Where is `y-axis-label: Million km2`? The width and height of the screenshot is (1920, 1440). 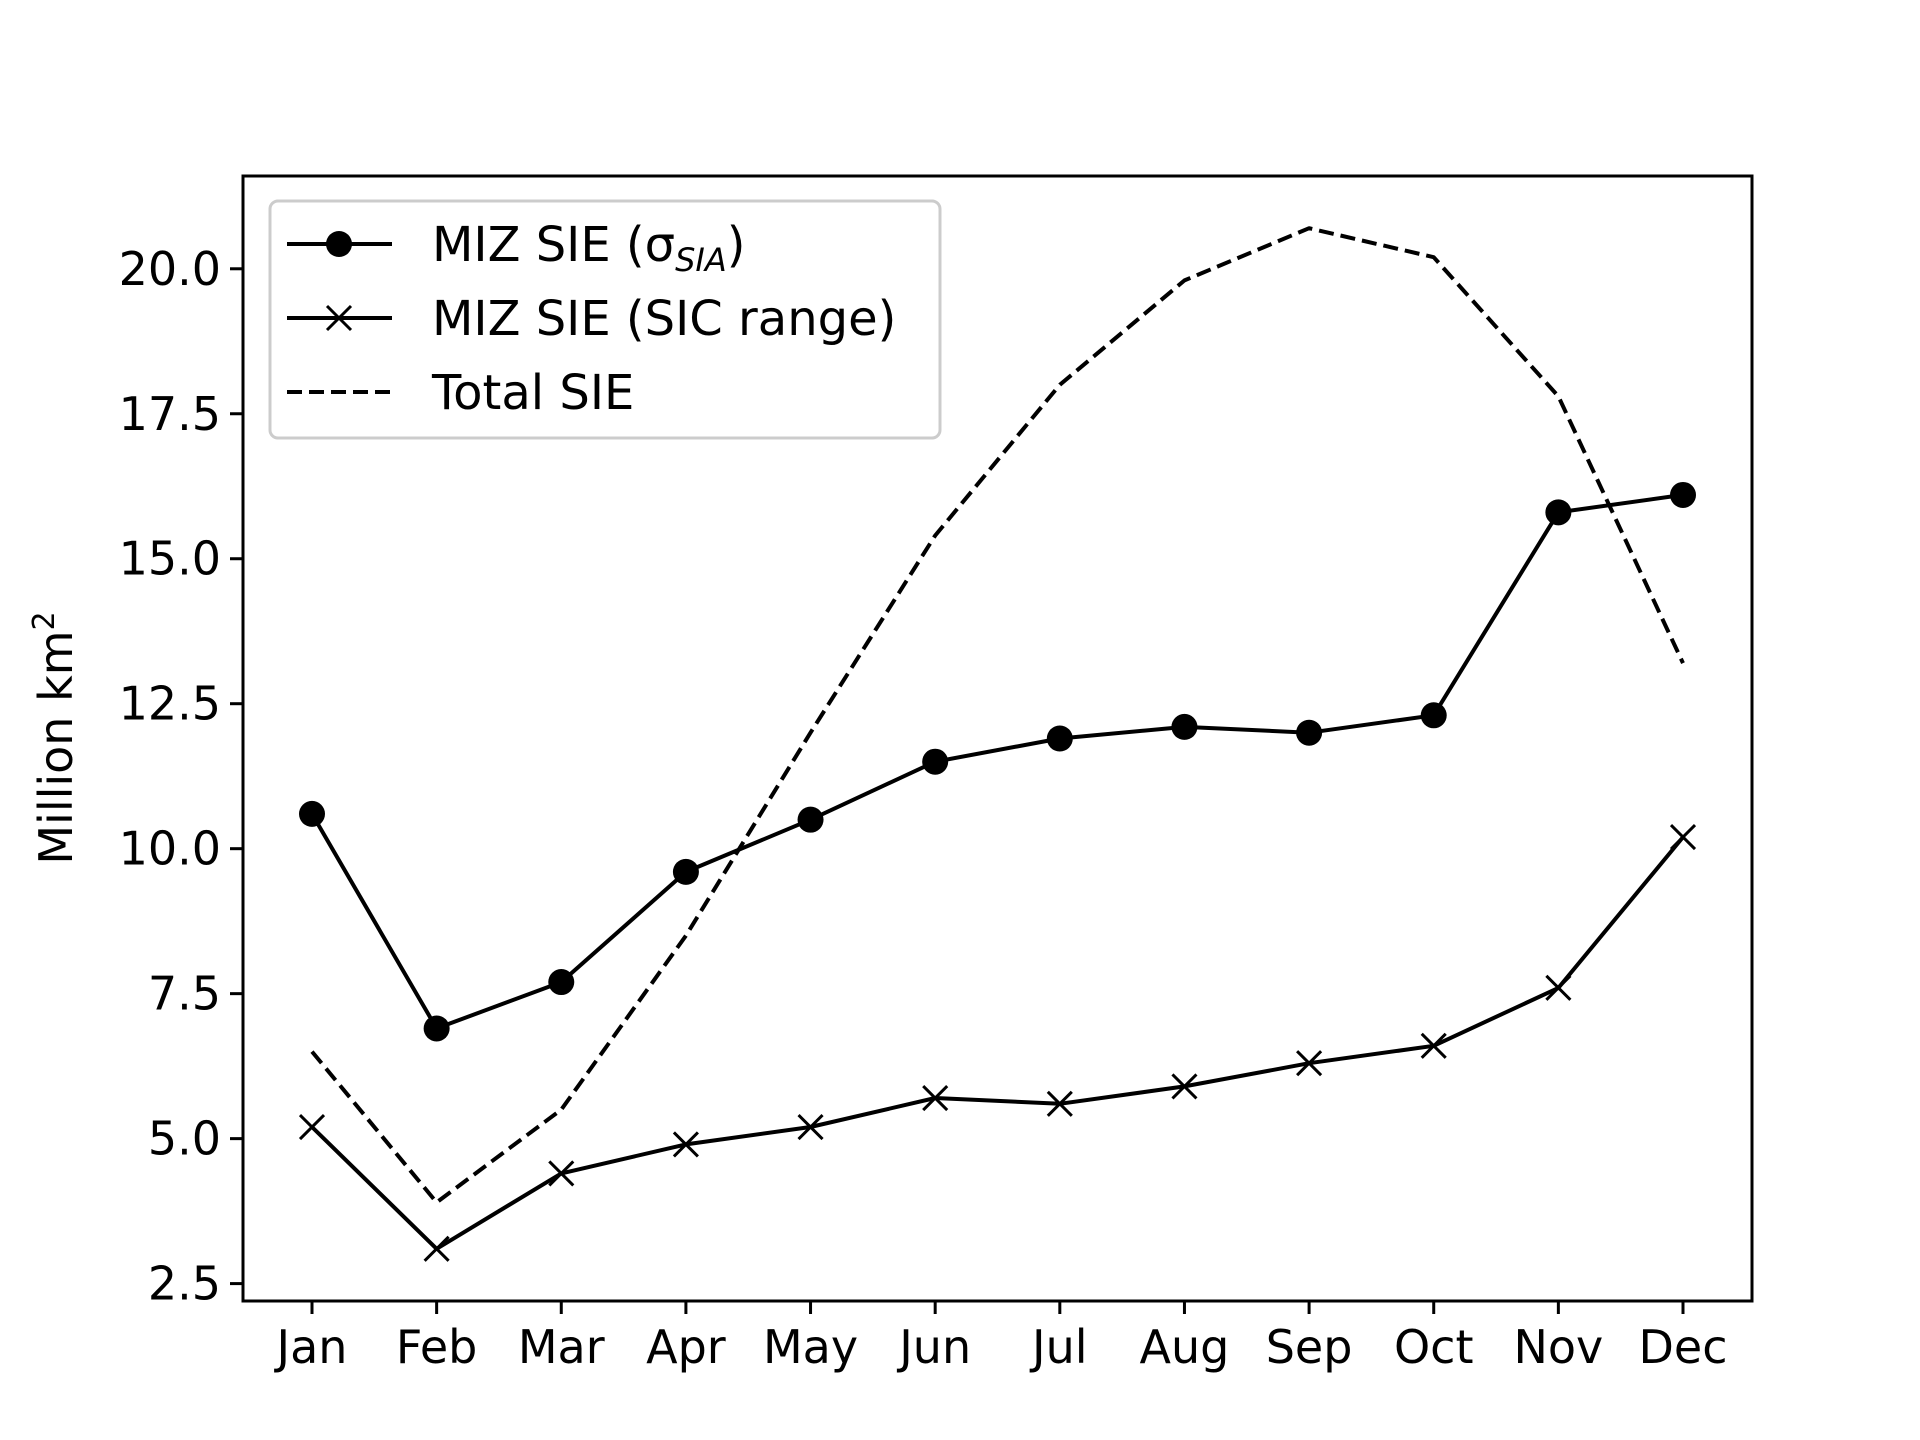 y-axis-label: Million km2 is located at coordinates (55, 737).